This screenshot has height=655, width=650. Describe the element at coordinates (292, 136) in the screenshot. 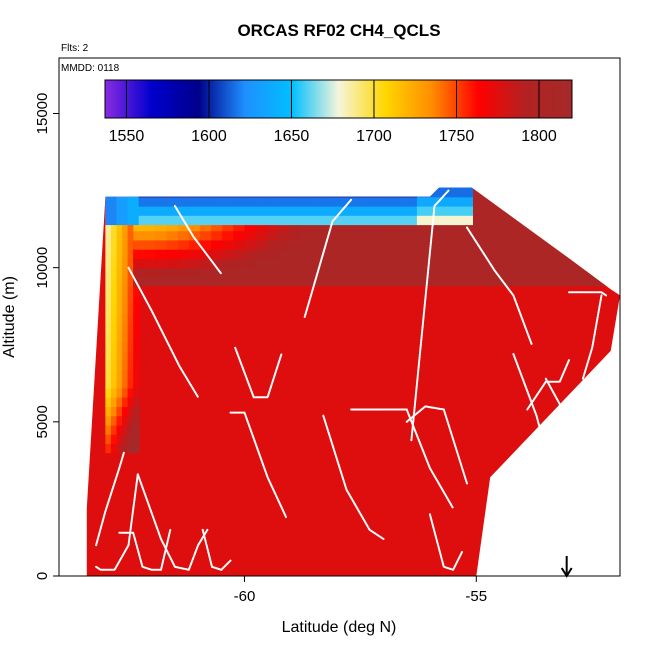

I see `colorbar-tick-label: 1650` at that location.